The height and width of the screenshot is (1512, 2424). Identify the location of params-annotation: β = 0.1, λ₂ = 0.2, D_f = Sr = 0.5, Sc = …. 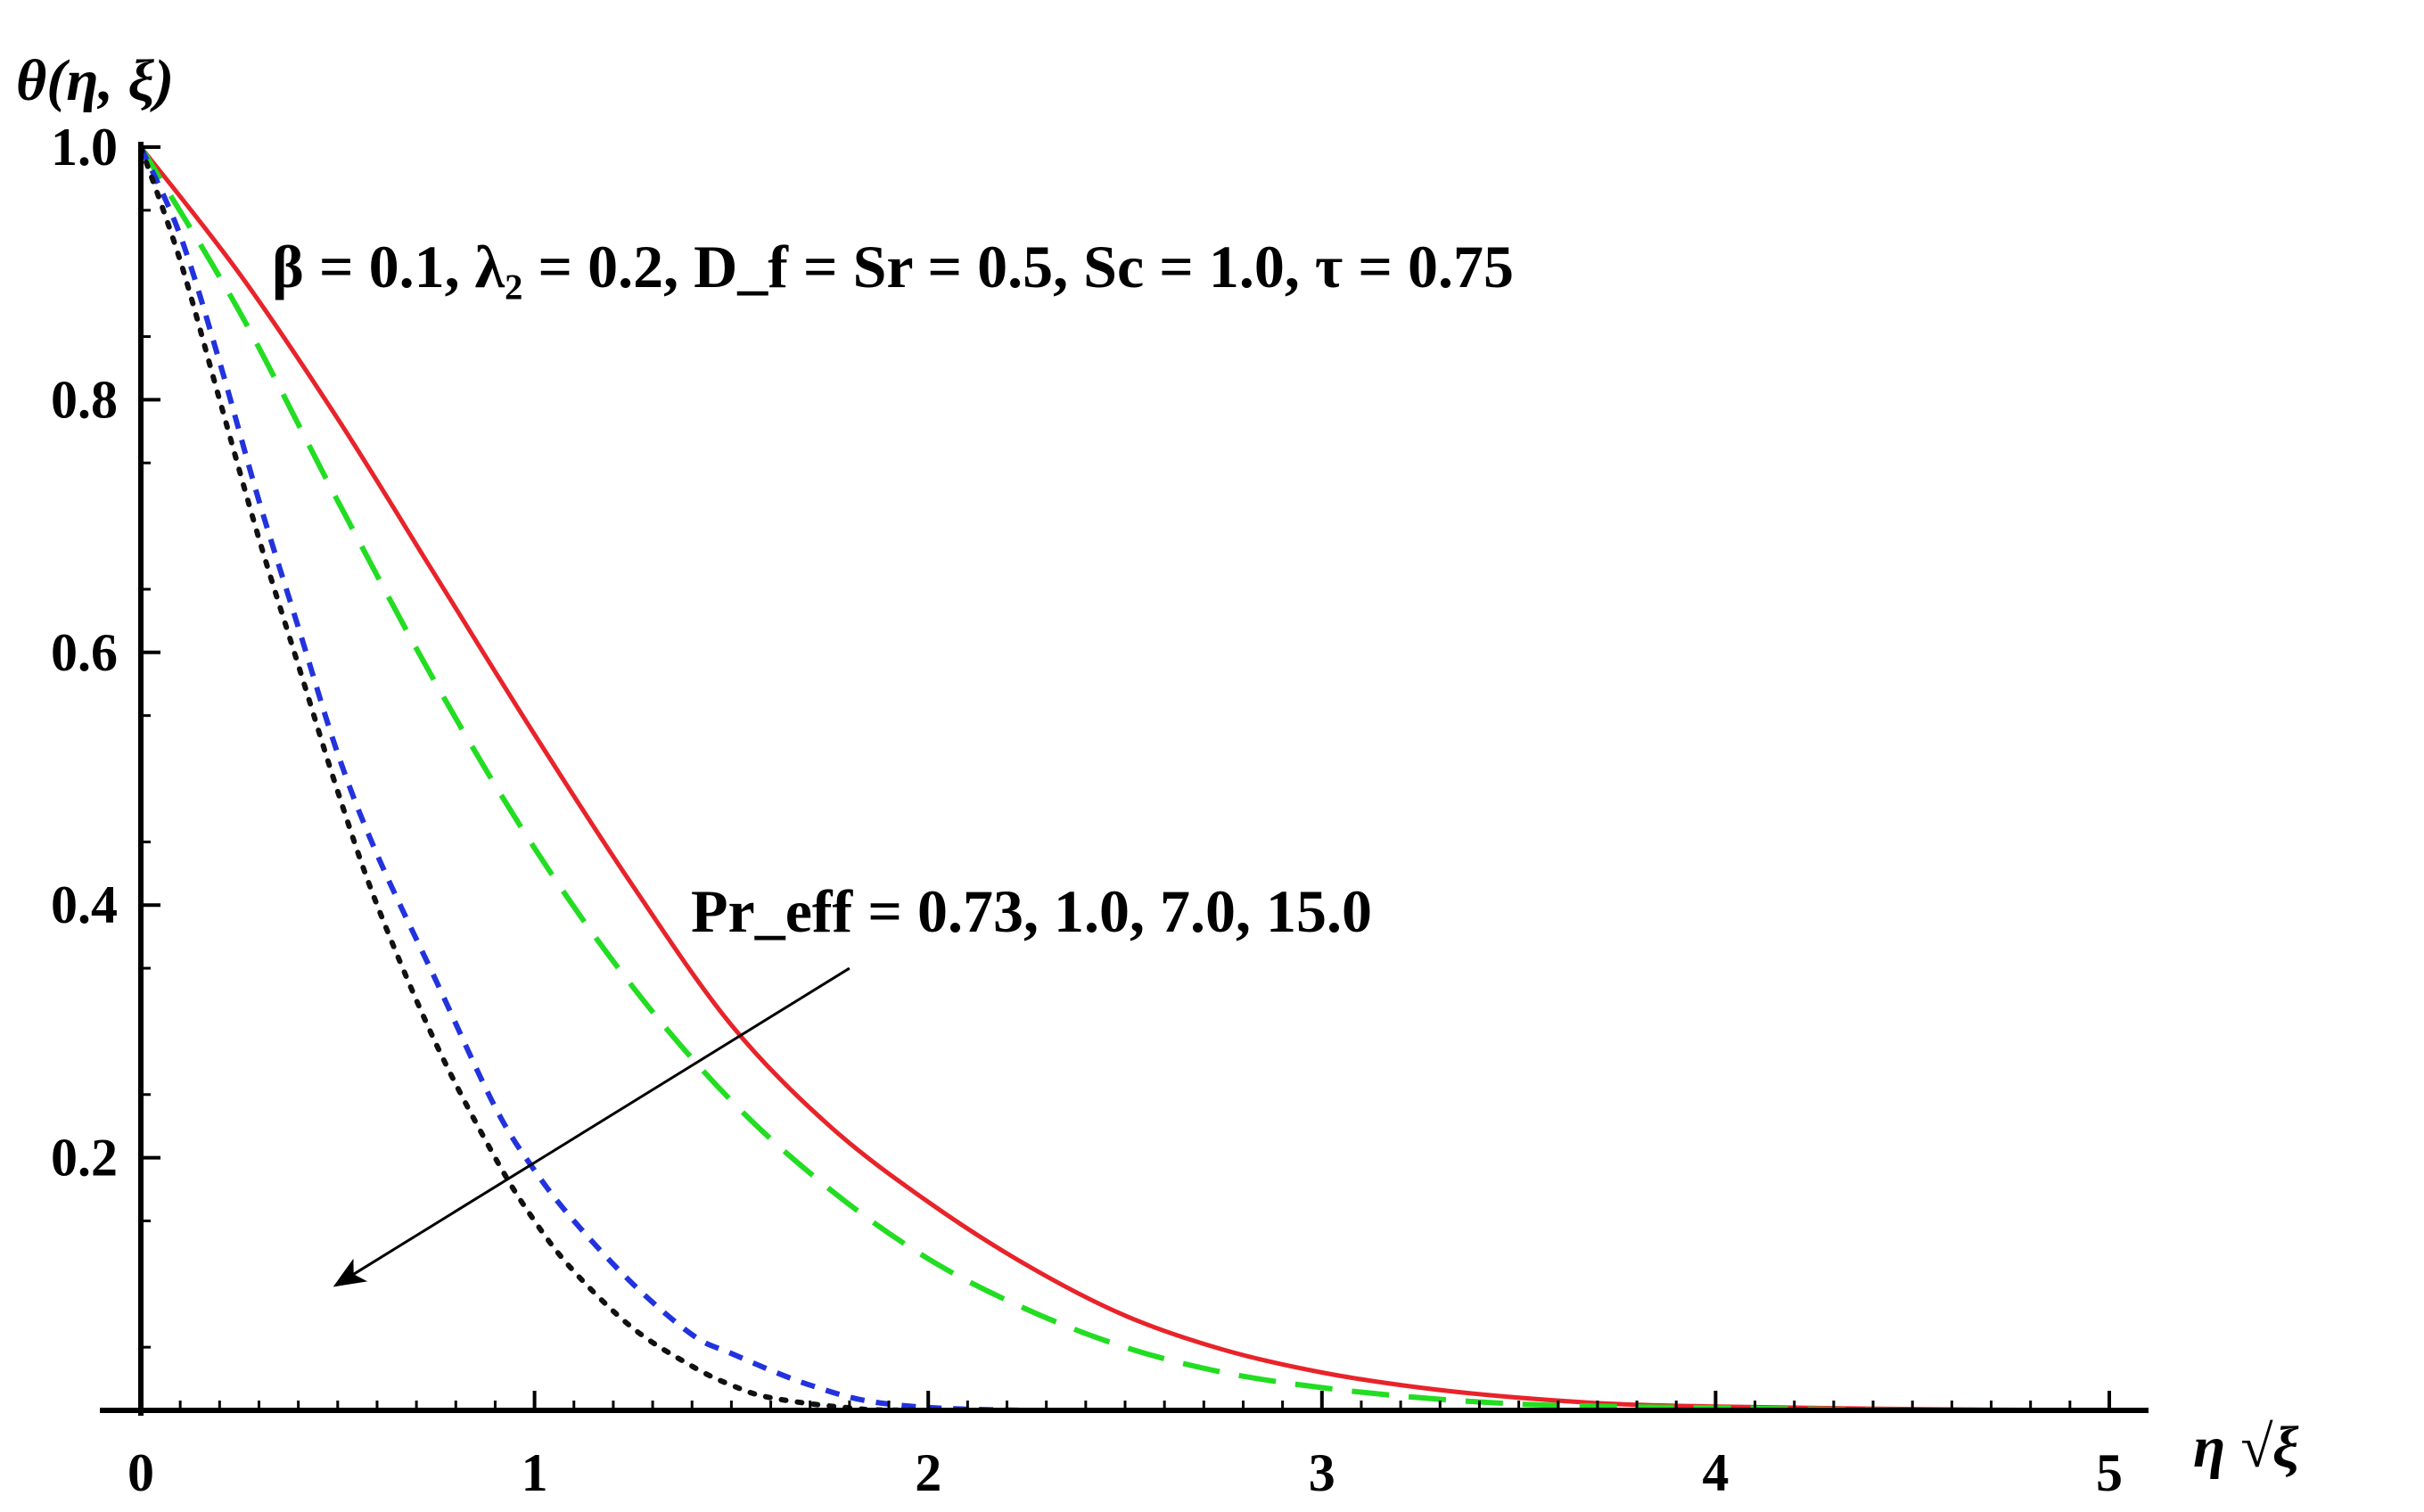
(893, 266).